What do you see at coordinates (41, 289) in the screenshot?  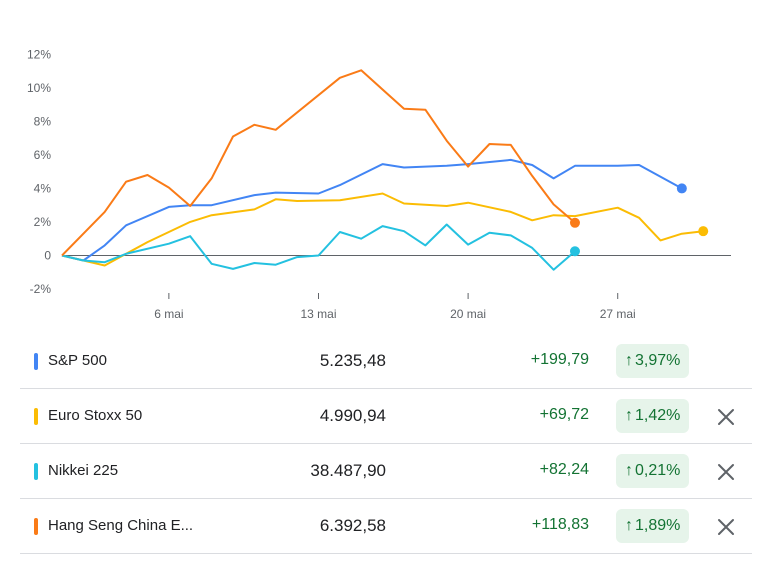 I see `y-tick-label: -2%` at bounding box center [41, 289].